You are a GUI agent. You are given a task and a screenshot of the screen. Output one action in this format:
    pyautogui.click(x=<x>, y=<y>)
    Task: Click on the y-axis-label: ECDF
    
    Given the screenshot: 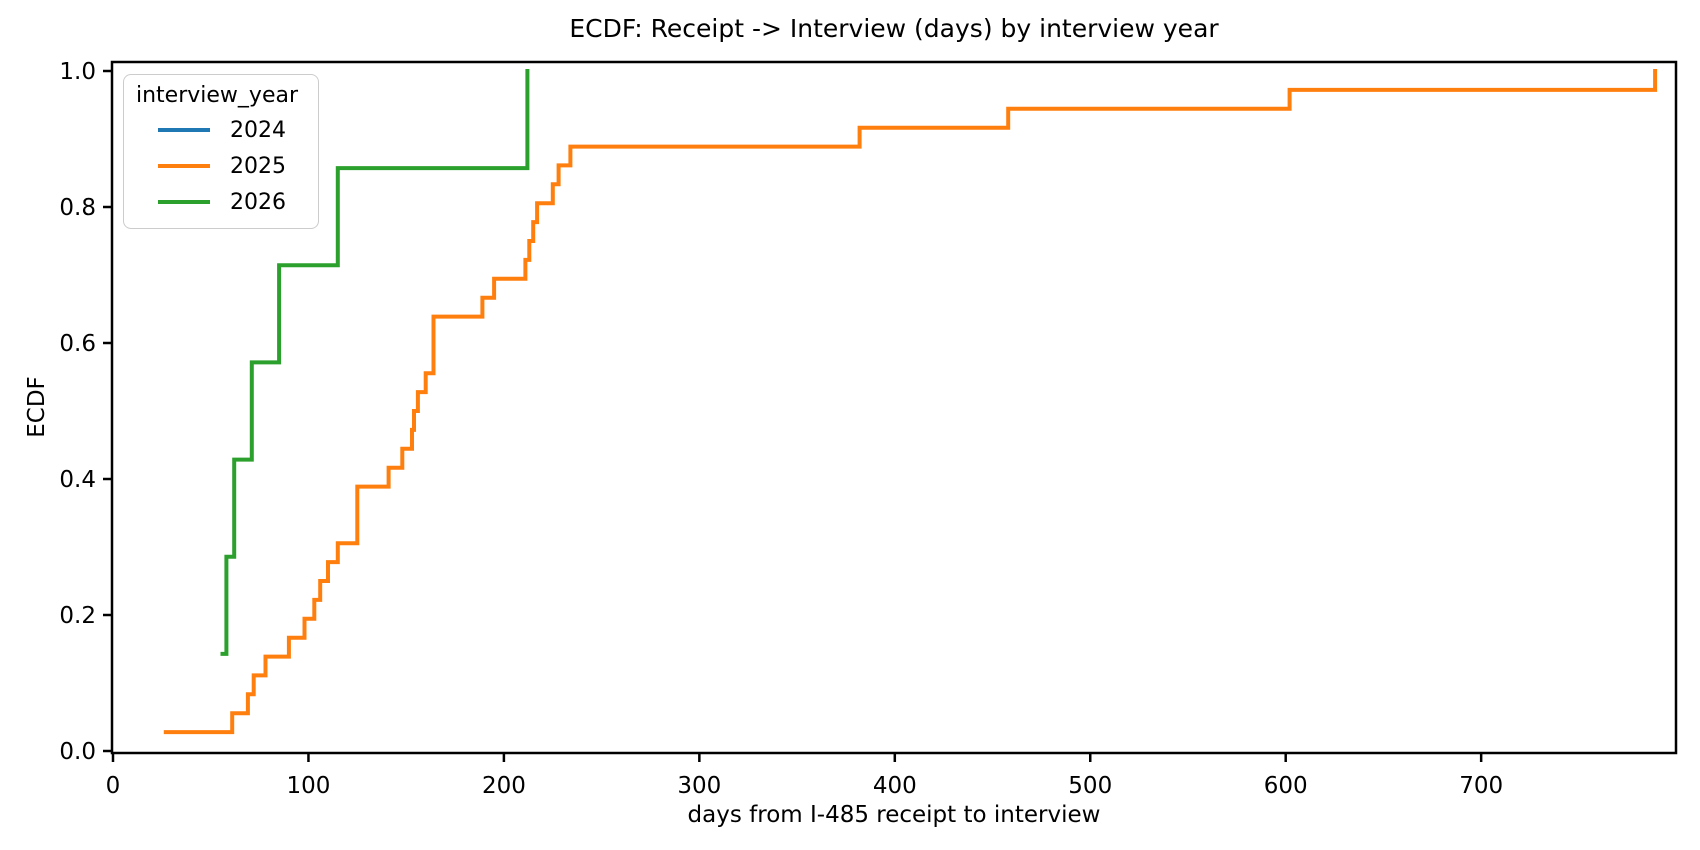 What is the action you would take?
    pyautogui.click(x=37, y=407)
    